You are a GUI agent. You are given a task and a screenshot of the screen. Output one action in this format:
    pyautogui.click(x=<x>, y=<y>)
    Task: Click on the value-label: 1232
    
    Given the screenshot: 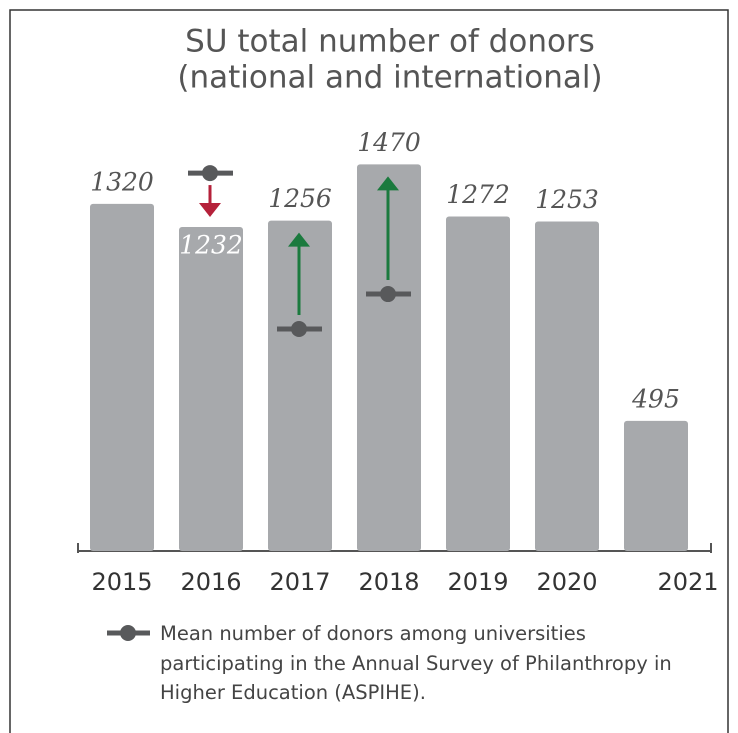 What is the action you would take?
    pyautogui.click(x=211, y=244)
    